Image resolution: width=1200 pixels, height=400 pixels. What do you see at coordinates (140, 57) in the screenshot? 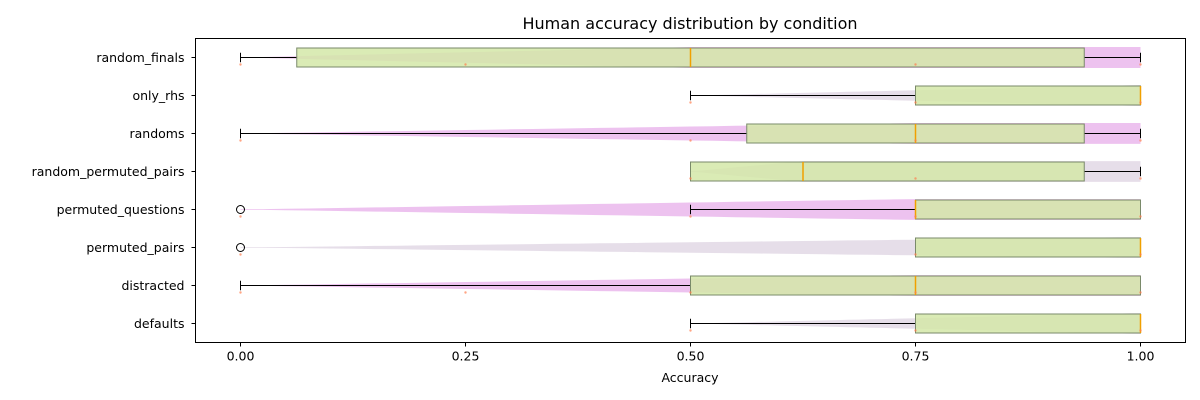
I see `y-label-random_finals: random_finals` at bounding box center [140, 57].